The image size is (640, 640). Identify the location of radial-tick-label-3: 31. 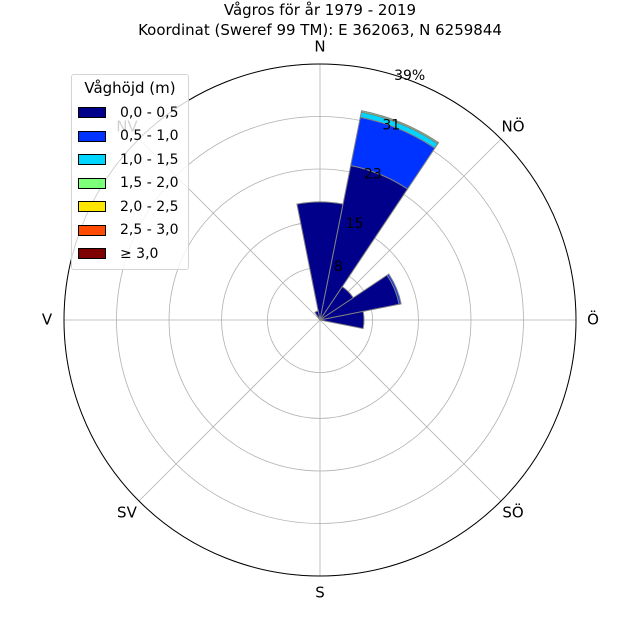
(391, 125).